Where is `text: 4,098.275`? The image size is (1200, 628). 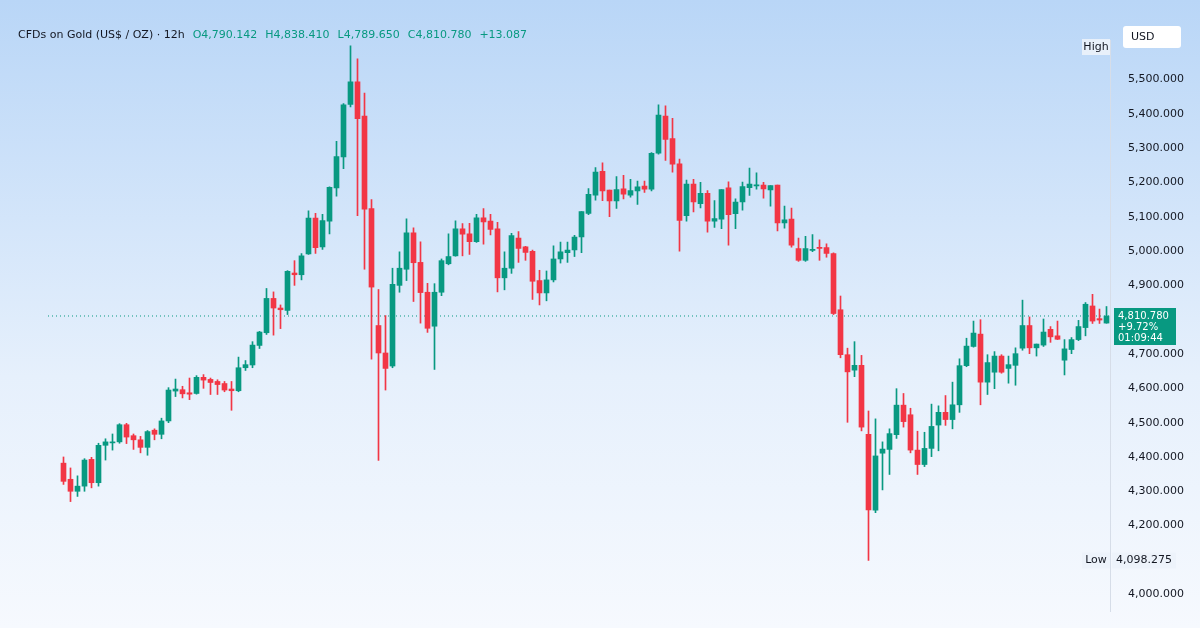 text: 4,098.275 is located at coordinates (1144, 560).